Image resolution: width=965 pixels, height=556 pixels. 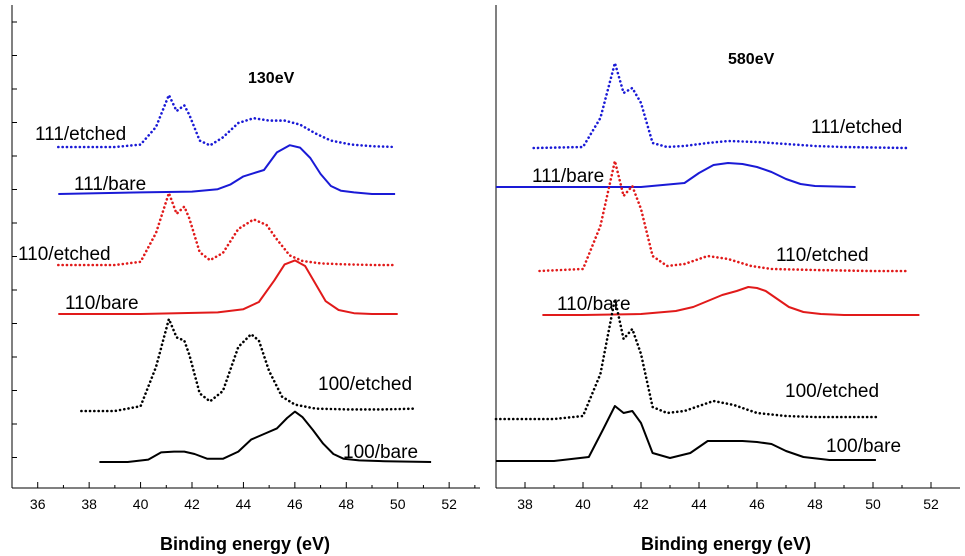 What do you see at coordinates (271, 78) in the screenshot?
I see `panel-title: 130eV` at bounding box center [271, 78].